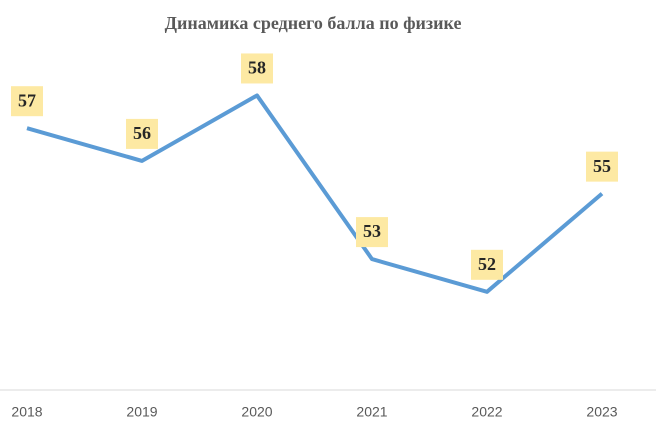  What do you see at coordinates (141, 412) in the screenshot?
I see `x-tick-label: 2019` at bounding box center [141, 412].